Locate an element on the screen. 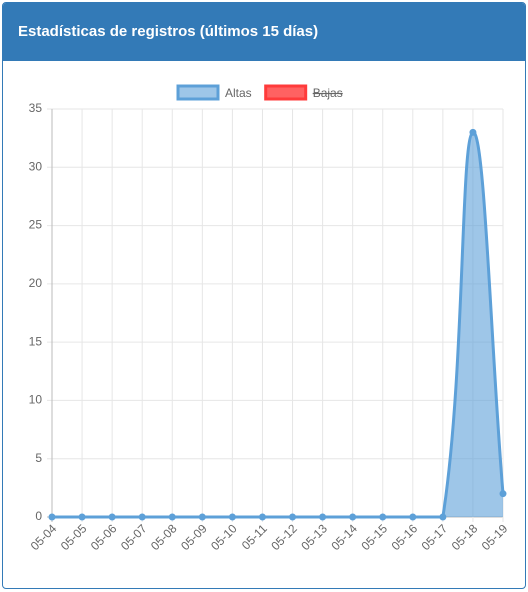 The width and height of the screenshot is (528, 592). x-tick-label: 05-08 is located at coordinates (164, 537).